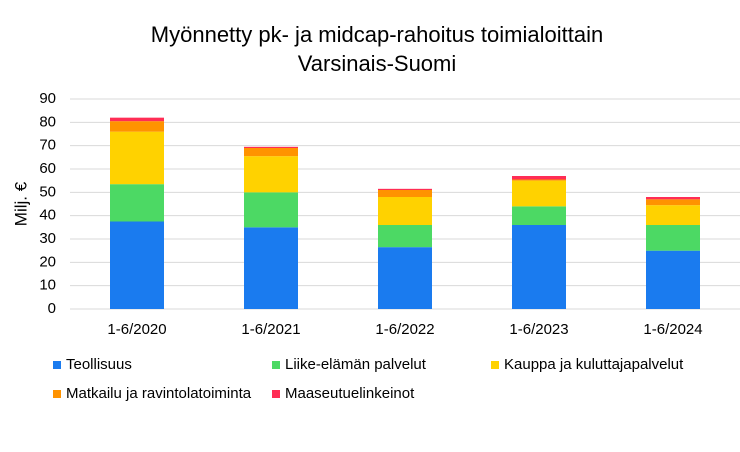 The width and height of the screenshot is (740, 452). I want to click on y-tick-label: 30, so click(47, 238).